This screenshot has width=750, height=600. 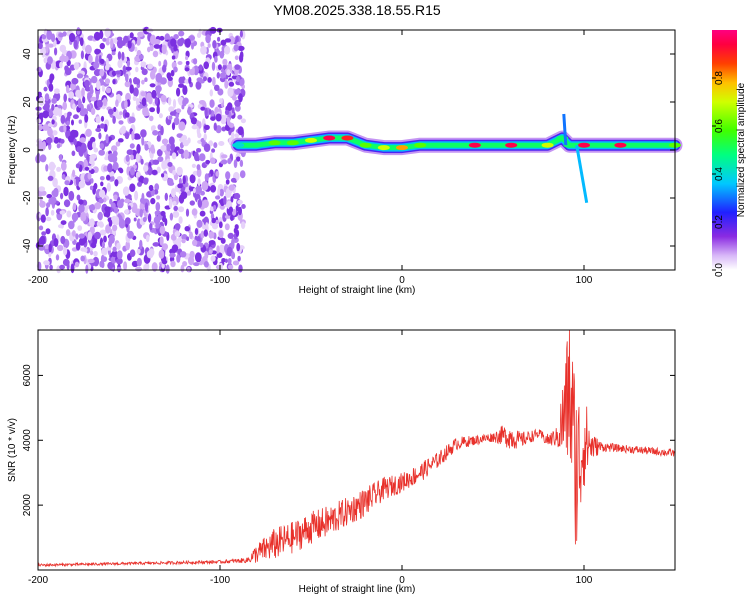 I want to click on x-tick-label: 0, so click(x=402, y=280).